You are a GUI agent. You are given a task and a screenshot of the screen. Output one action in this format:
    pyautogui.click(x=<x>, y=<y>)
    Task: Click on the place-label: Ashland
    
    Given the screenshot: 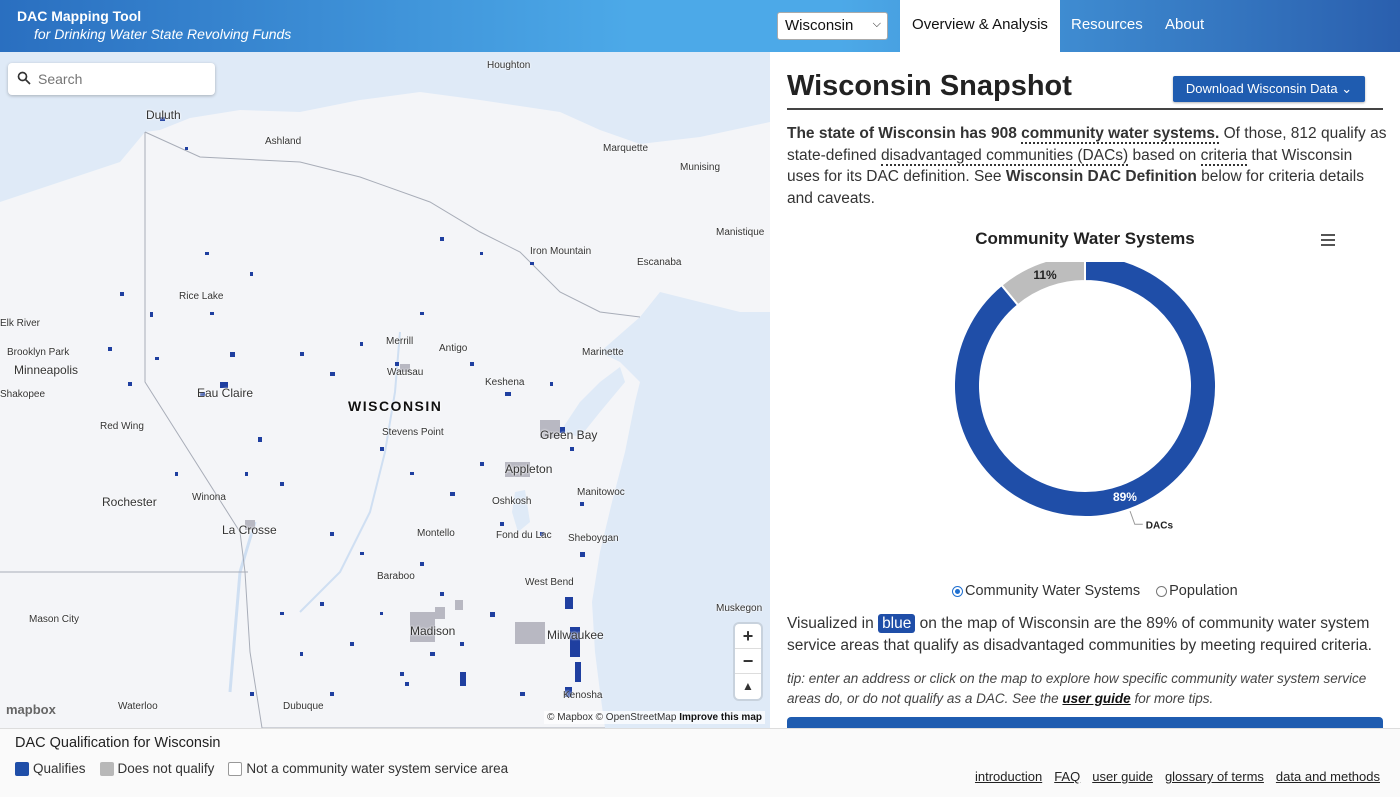 What is the action you would take?
    pyautogui.click(x=283, y=141)
    